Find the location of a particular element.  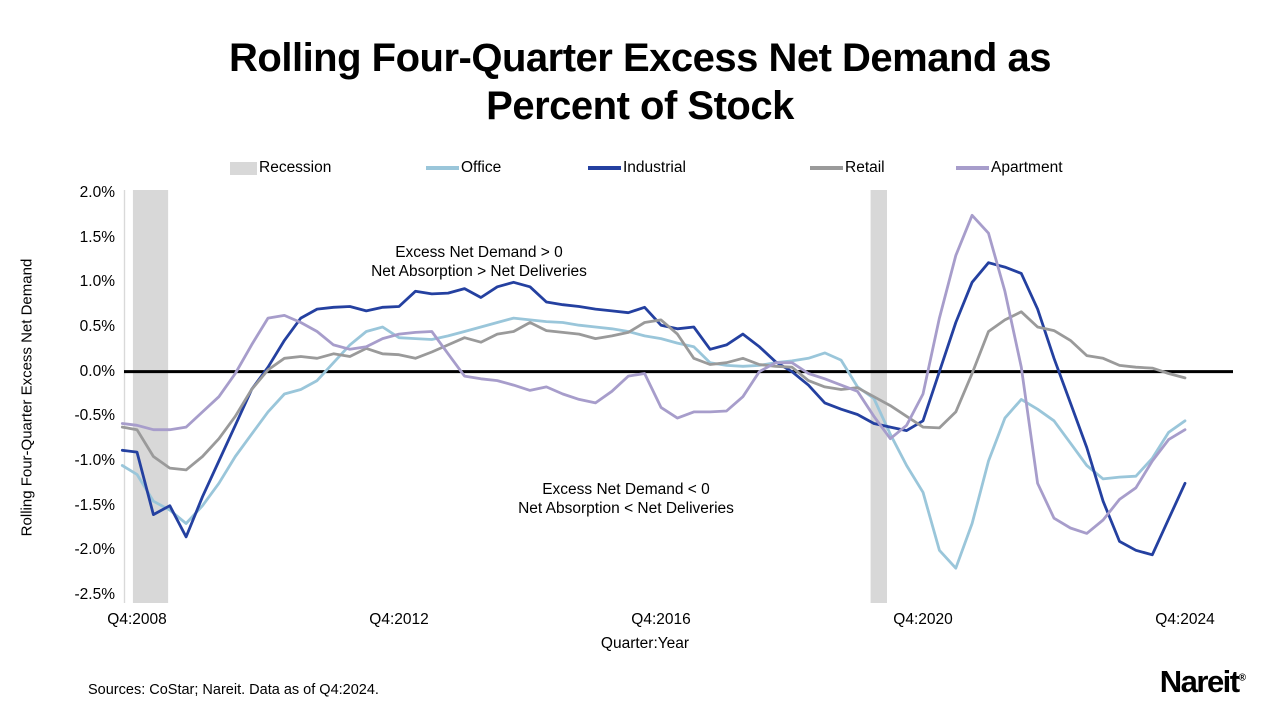

registered-mark: ® is located at coordinates (1242, 678).